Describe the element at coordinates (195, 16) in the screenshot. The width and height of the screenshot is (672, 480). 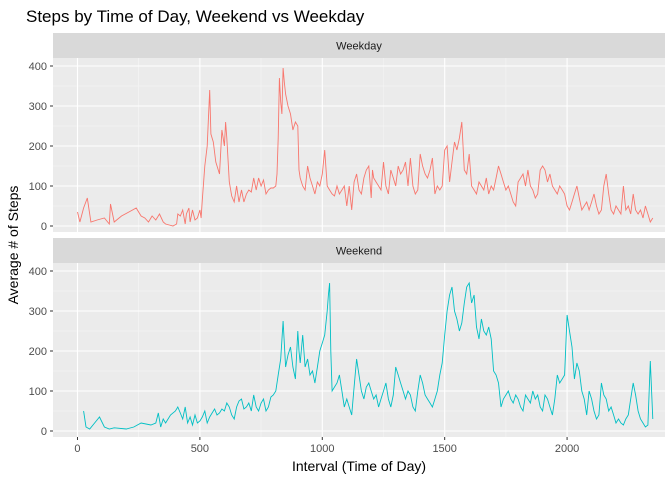
I see `chart-title: Steps by Time of Day, Weekend vs Weekday` at that location.